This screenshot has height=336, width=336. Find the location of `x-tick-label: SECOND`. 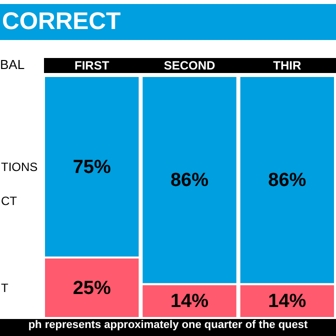

x-tick-label: SECOND is located at coordinates (190, 65).